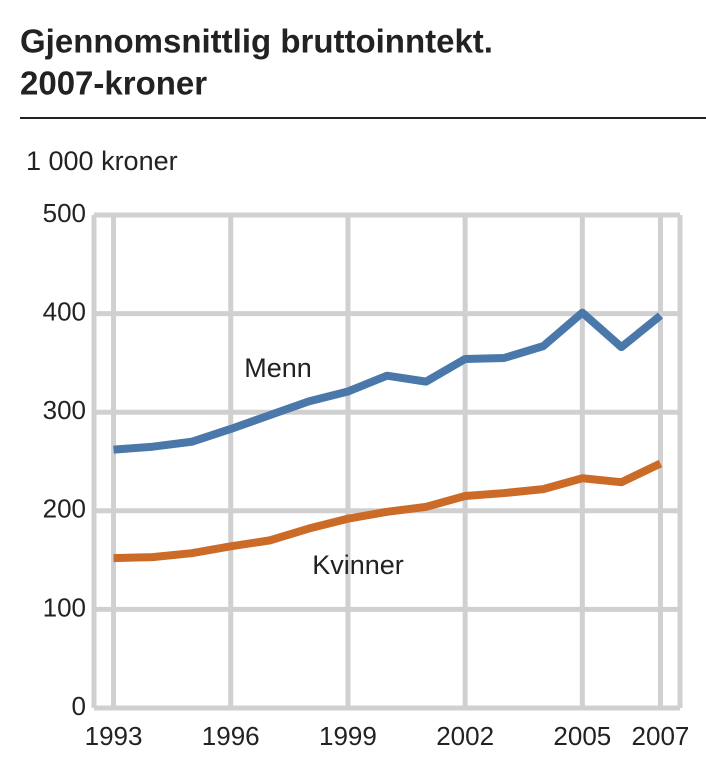 The width and height of the screenshot is (706, 761). I want to click on x-tick-label: 2002, so click(465, 736).